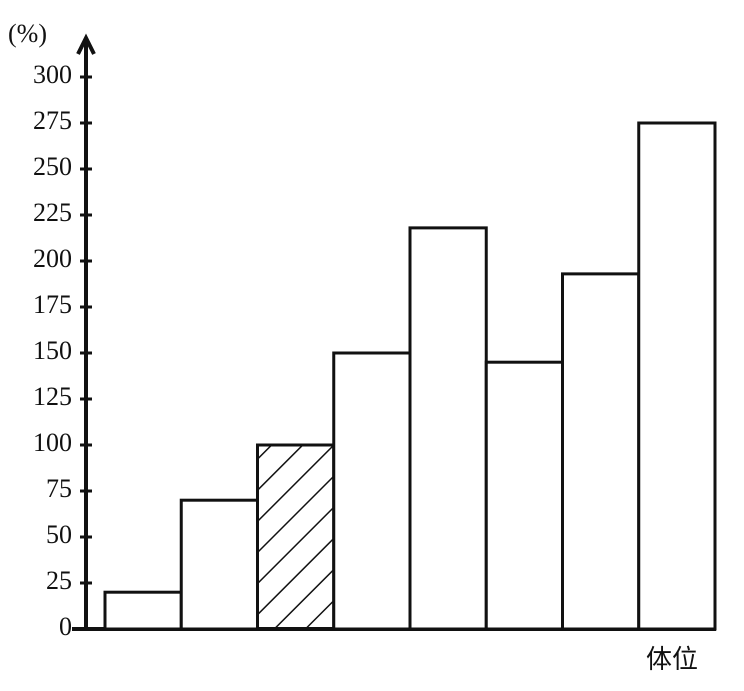  I want to click on y-tick-label: 0, so click(65, 626).